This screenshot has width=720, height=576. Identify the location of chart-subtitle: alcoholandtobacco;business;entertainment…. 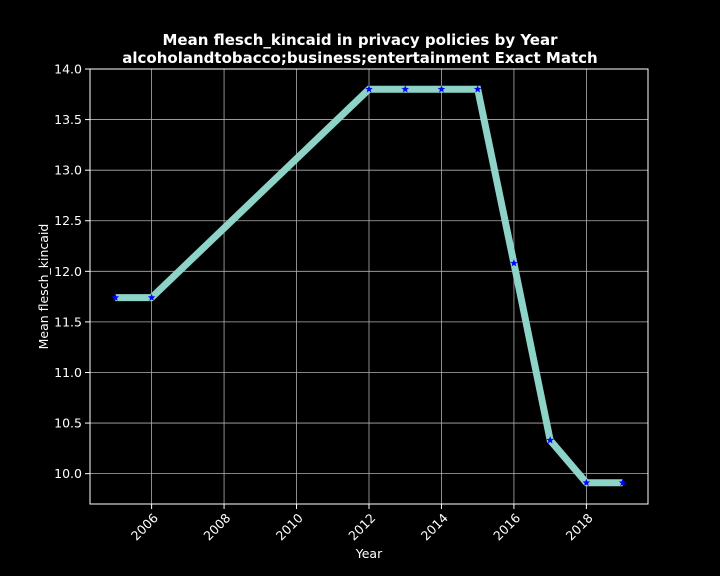
(360, 58).